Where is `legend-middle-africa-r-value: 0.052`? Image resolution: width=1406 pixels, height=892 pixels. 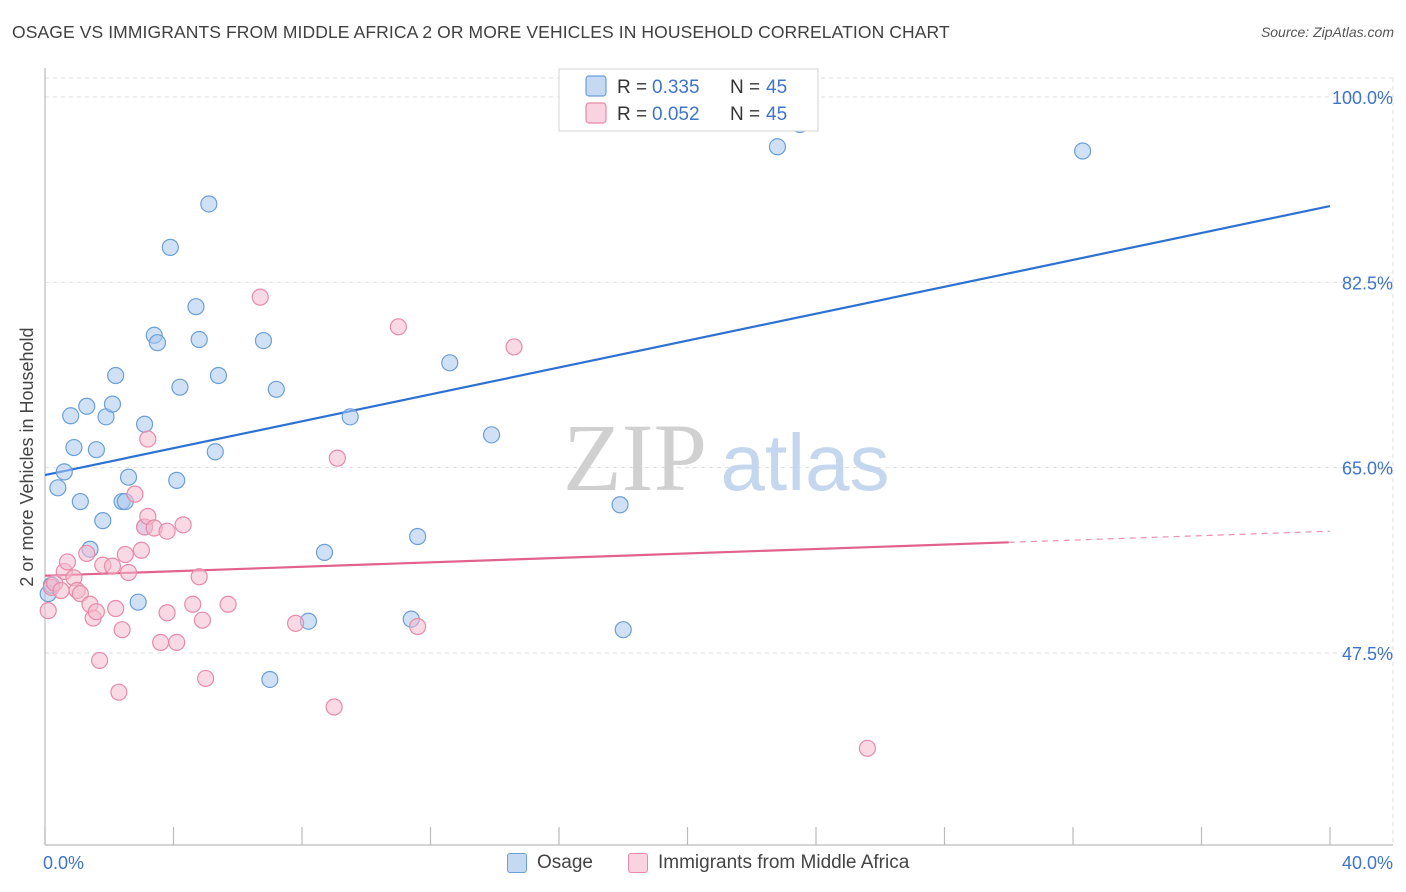
legend-middle-africa-r-value: 0.052 is located at coordinates (676, 114).